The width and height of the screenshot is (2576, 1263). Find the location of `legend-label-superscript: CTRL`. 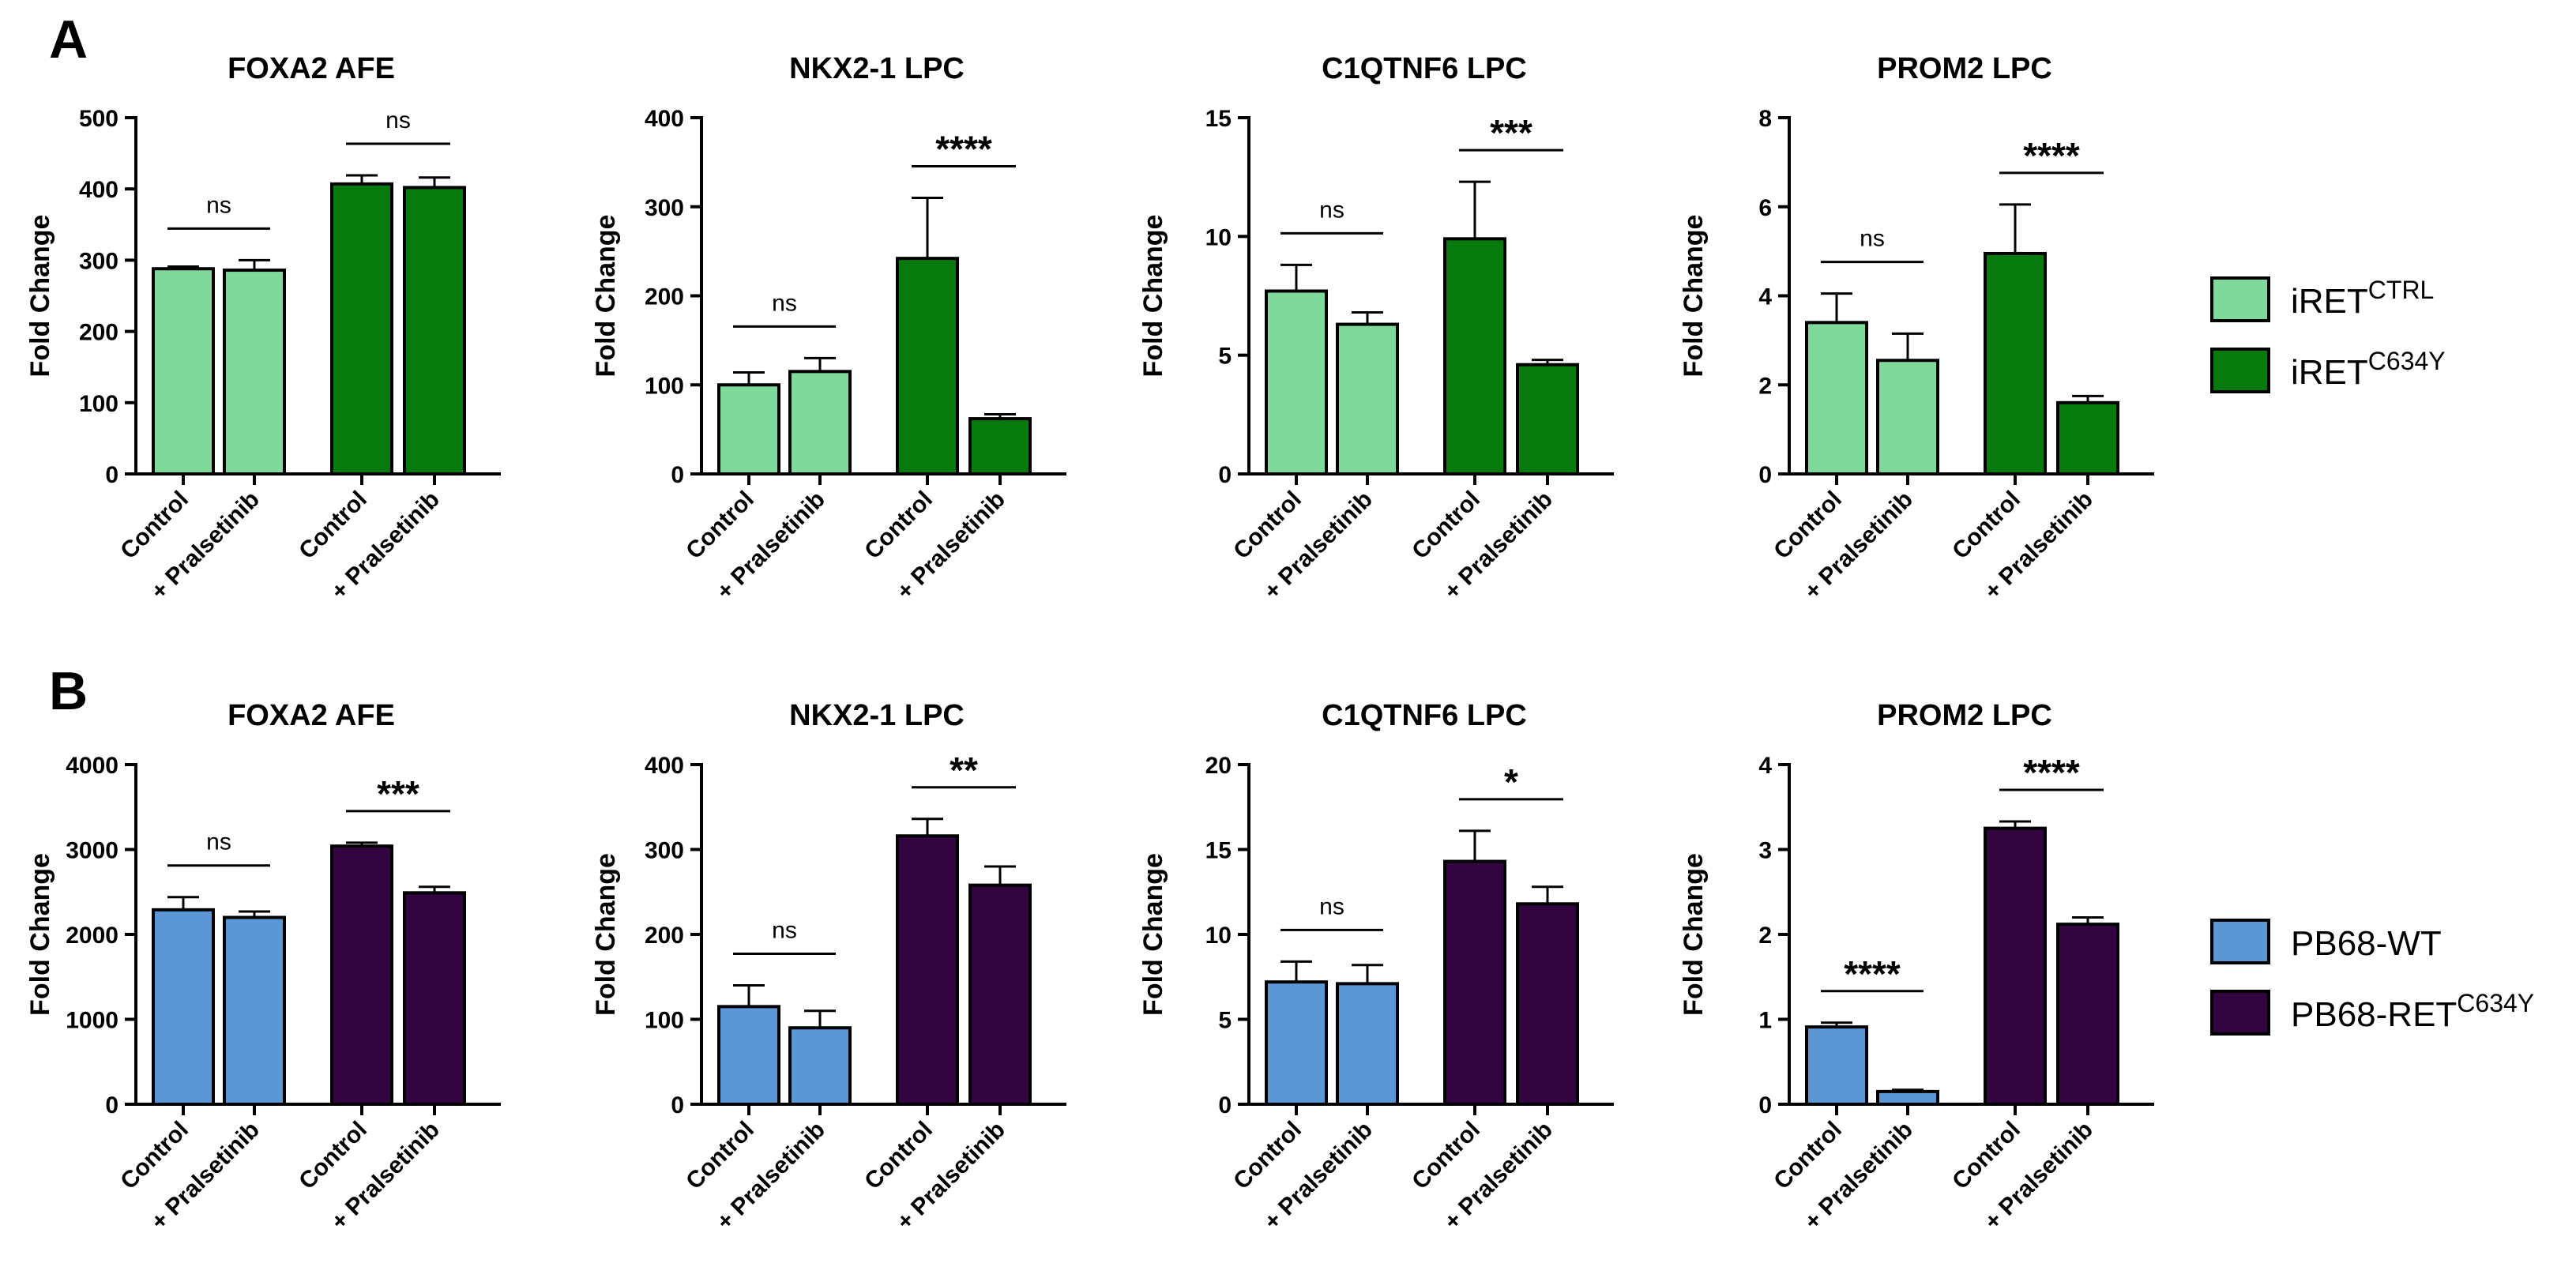

legend-label-superscript: CTRL is located at coordinates (2401, 290).